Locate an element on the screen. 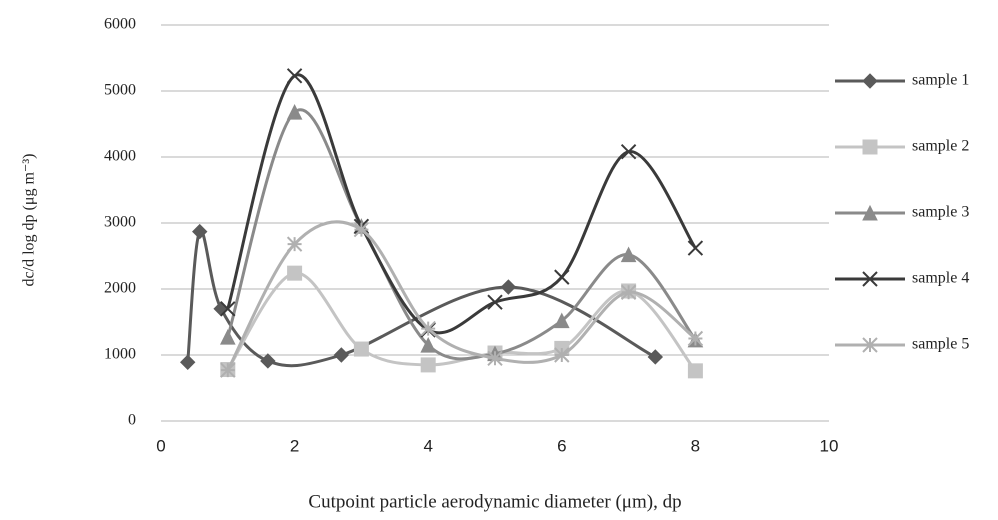  x-tick-label: 0 is located at coordinates (160, 445).